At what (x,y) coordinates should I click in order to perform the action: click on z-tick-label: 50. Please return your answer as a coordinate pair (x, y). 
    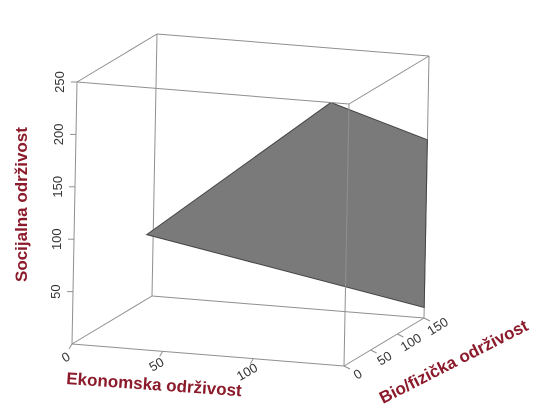
    Looking at the image, I should click on (55, 291).